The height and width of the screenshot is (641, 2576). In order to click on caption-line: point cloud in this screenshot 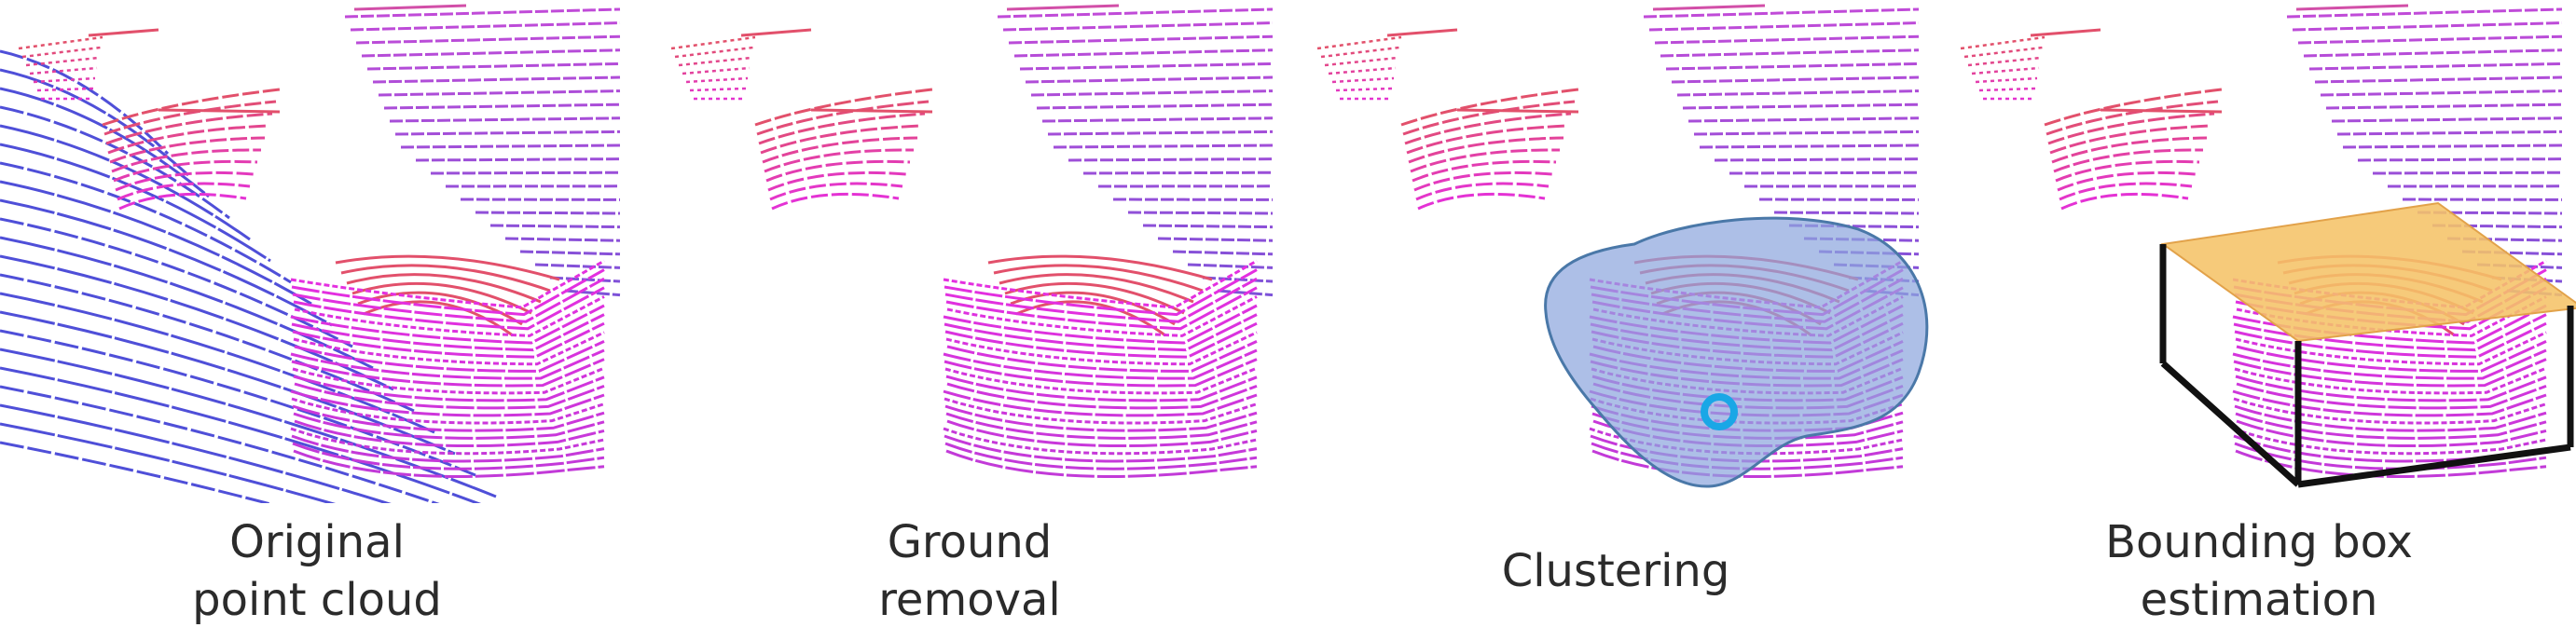, I will do `click(317, 600)`.